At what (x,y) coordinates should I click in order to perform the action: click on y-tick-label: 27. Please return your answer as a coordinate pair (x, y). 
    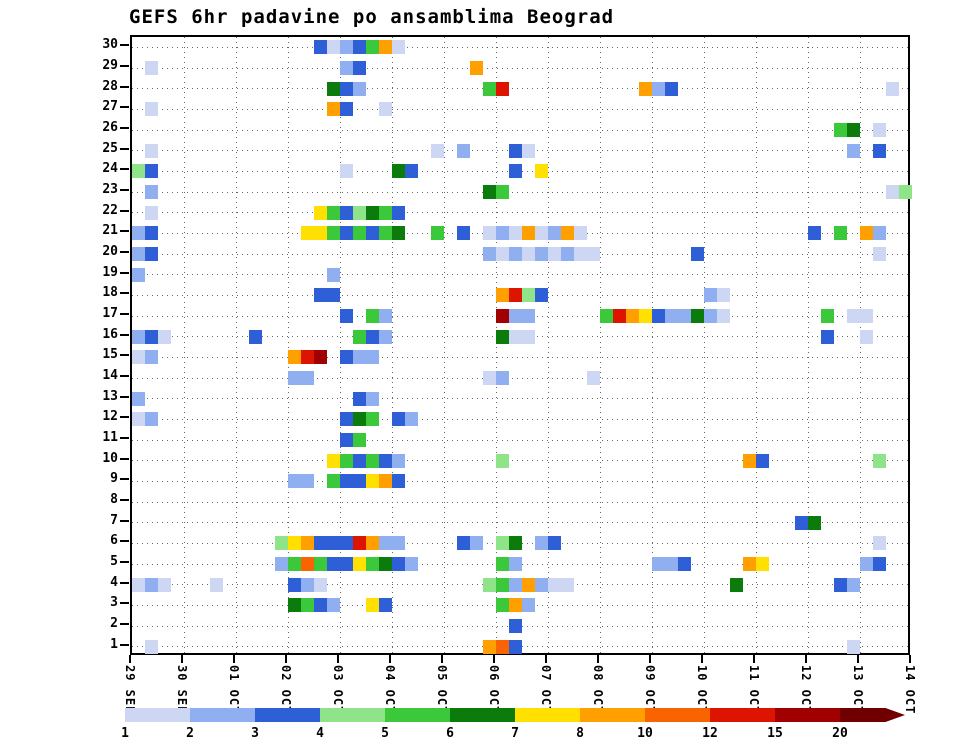
    Looking at the image, I should click on (110, 107).